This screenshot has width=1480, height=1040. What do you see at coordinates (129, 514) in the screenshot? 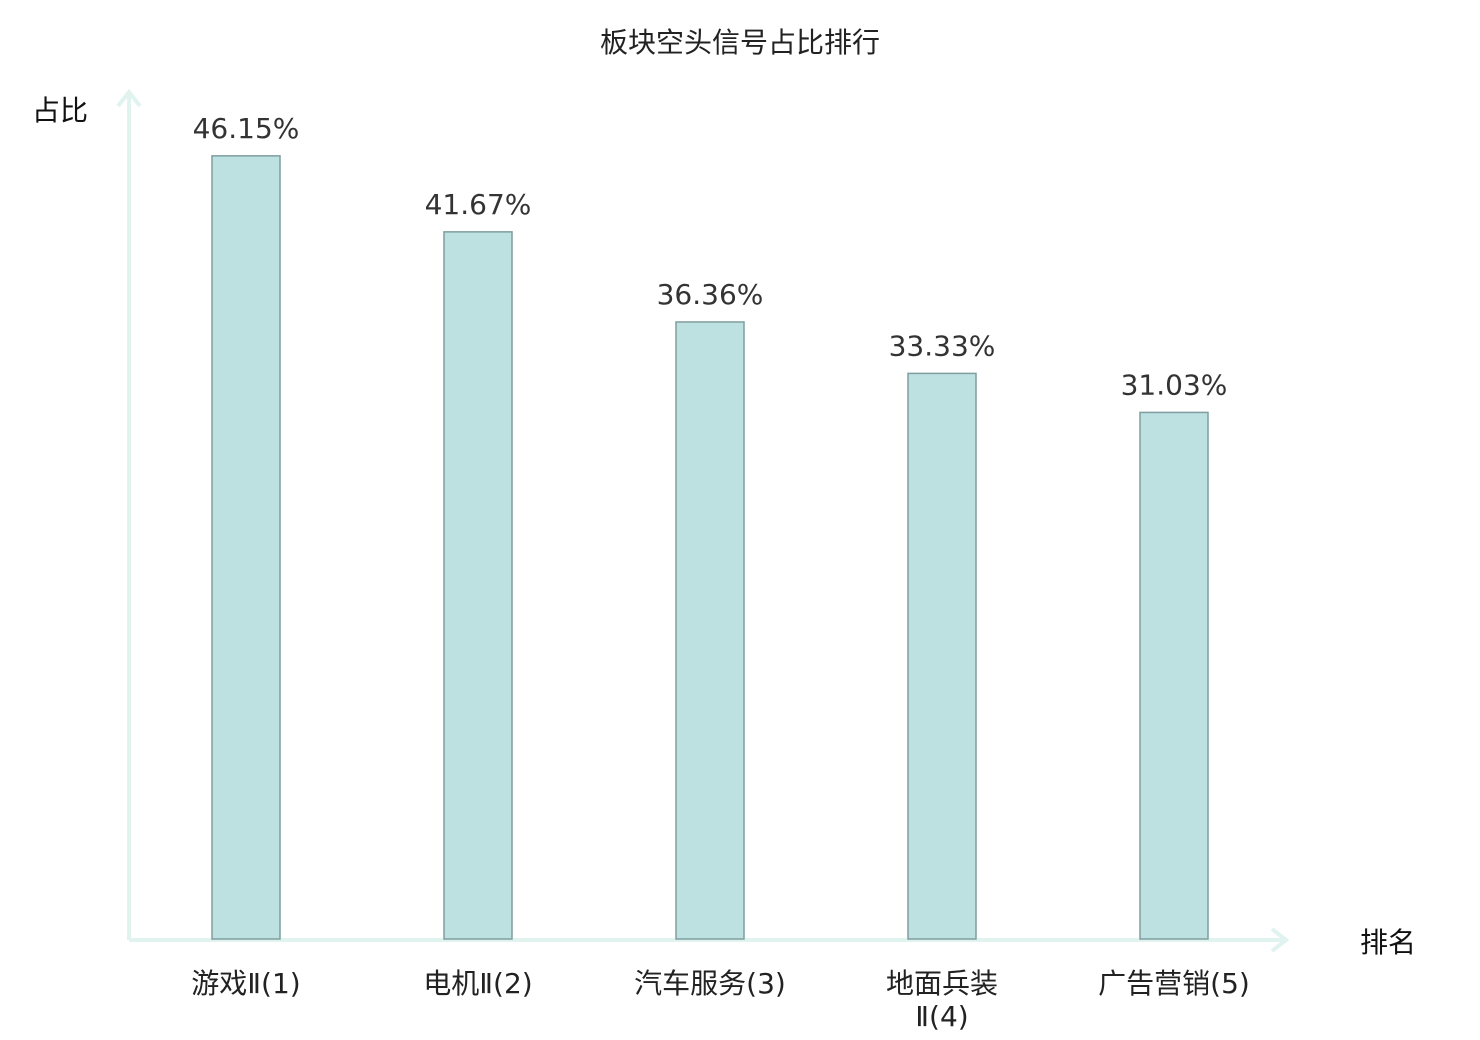
I see `y-axis` at bounding box center [129, 514].